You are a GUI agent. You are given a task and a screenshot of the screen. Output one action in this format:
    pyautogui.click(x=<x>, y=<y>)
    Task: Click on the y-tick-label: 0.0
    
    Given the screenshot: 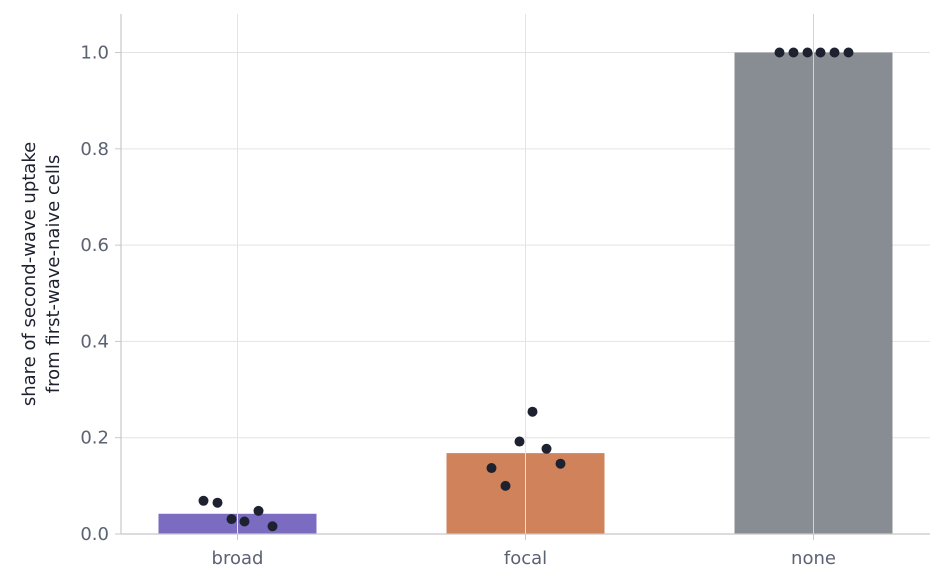 What is the action you would take?
    pyautogui.click(x=94, y=534)
    